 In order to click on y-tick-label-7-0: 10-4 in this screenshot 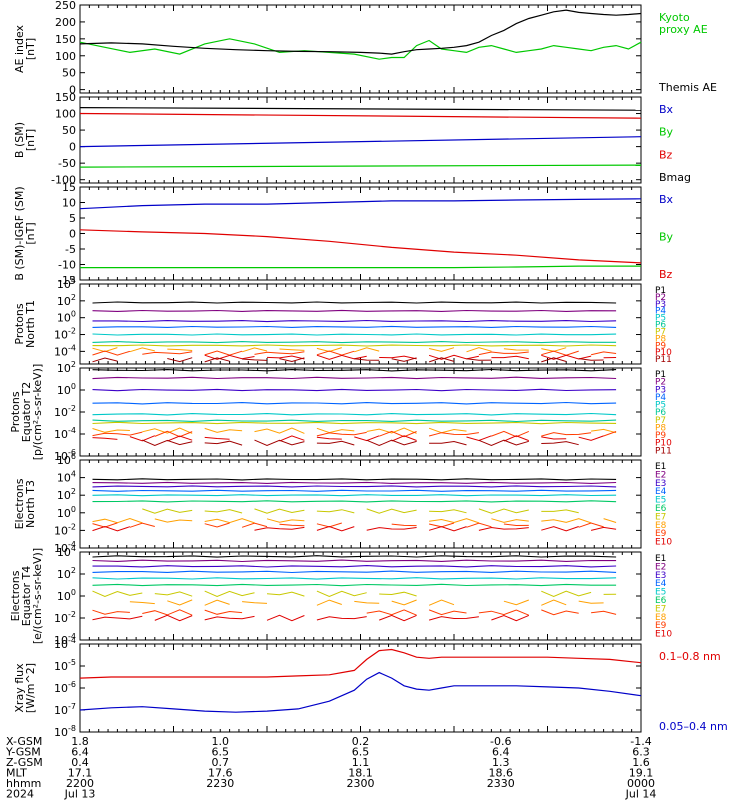, I will do `click(65, 643)`.